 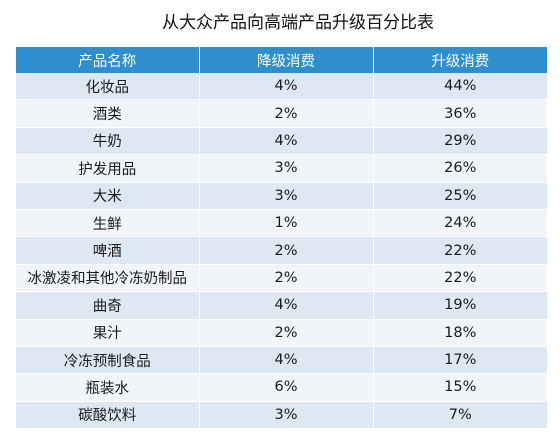 What do you see at coordinates (108, 60) in the screenshot?
I see `column-header-product-name: 产品名称` at bounding box center [108, 60].